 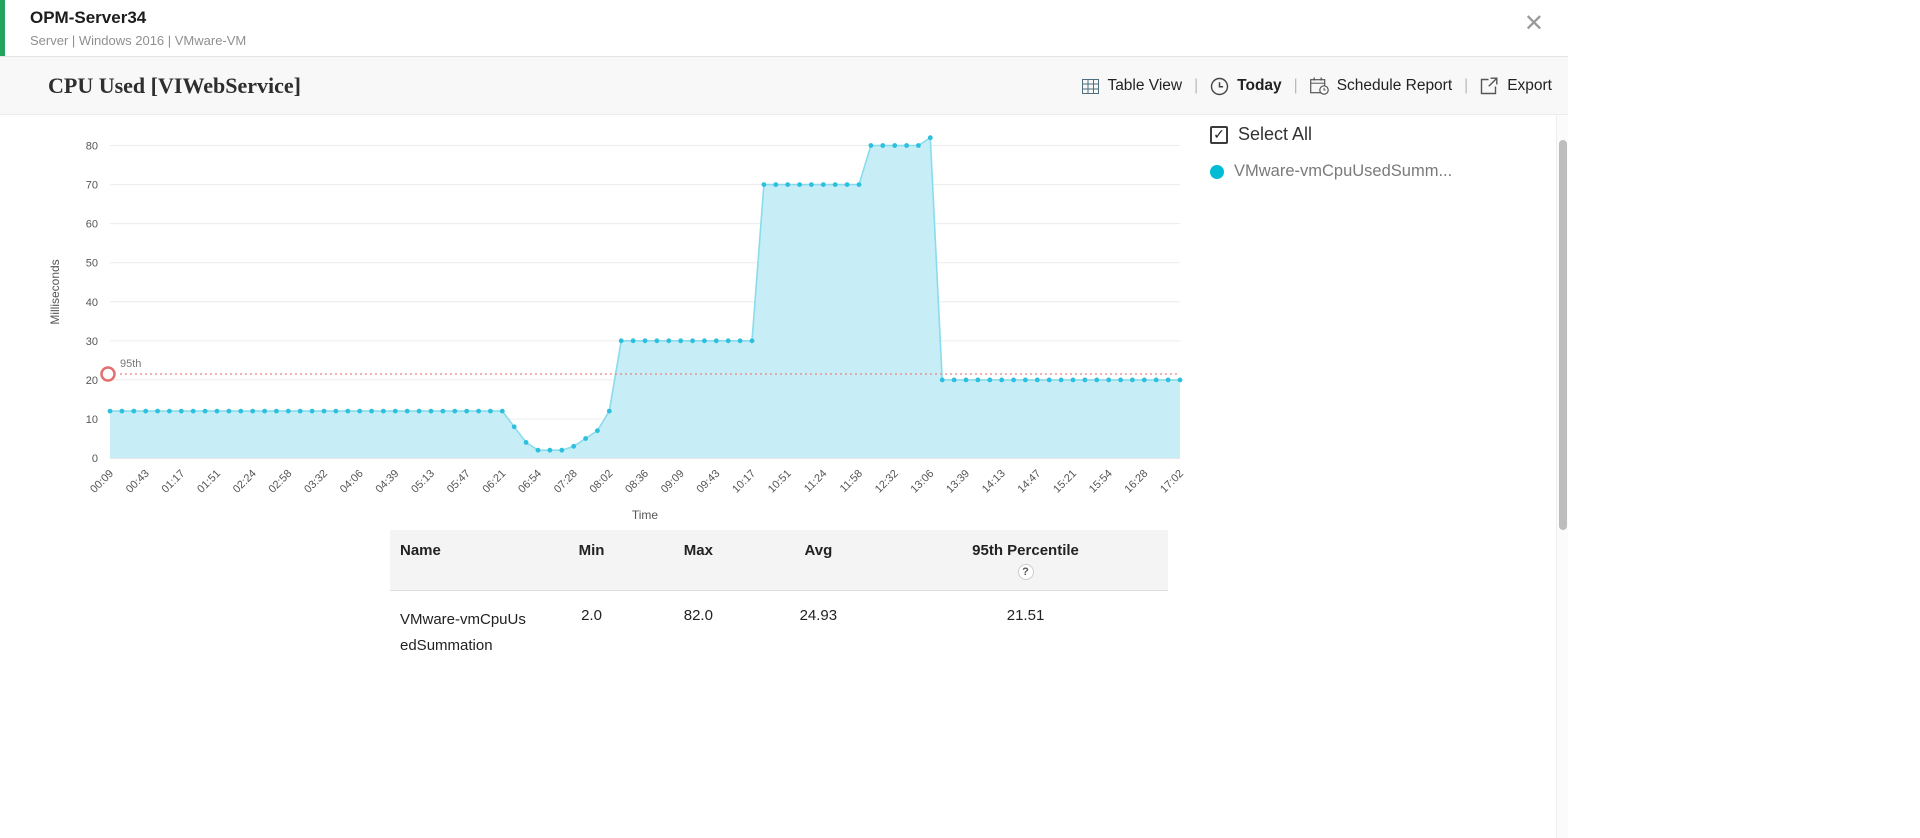 I want to click on svg-text: 06:54, so click(x=530, y=482).